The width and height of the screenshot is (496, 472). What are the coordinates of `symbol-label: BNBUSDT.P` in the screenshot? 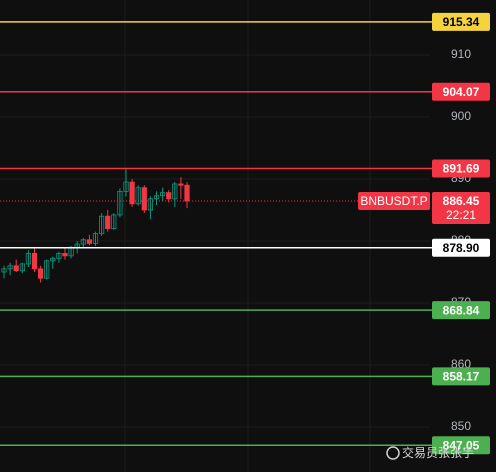 It's located at (393, 201).